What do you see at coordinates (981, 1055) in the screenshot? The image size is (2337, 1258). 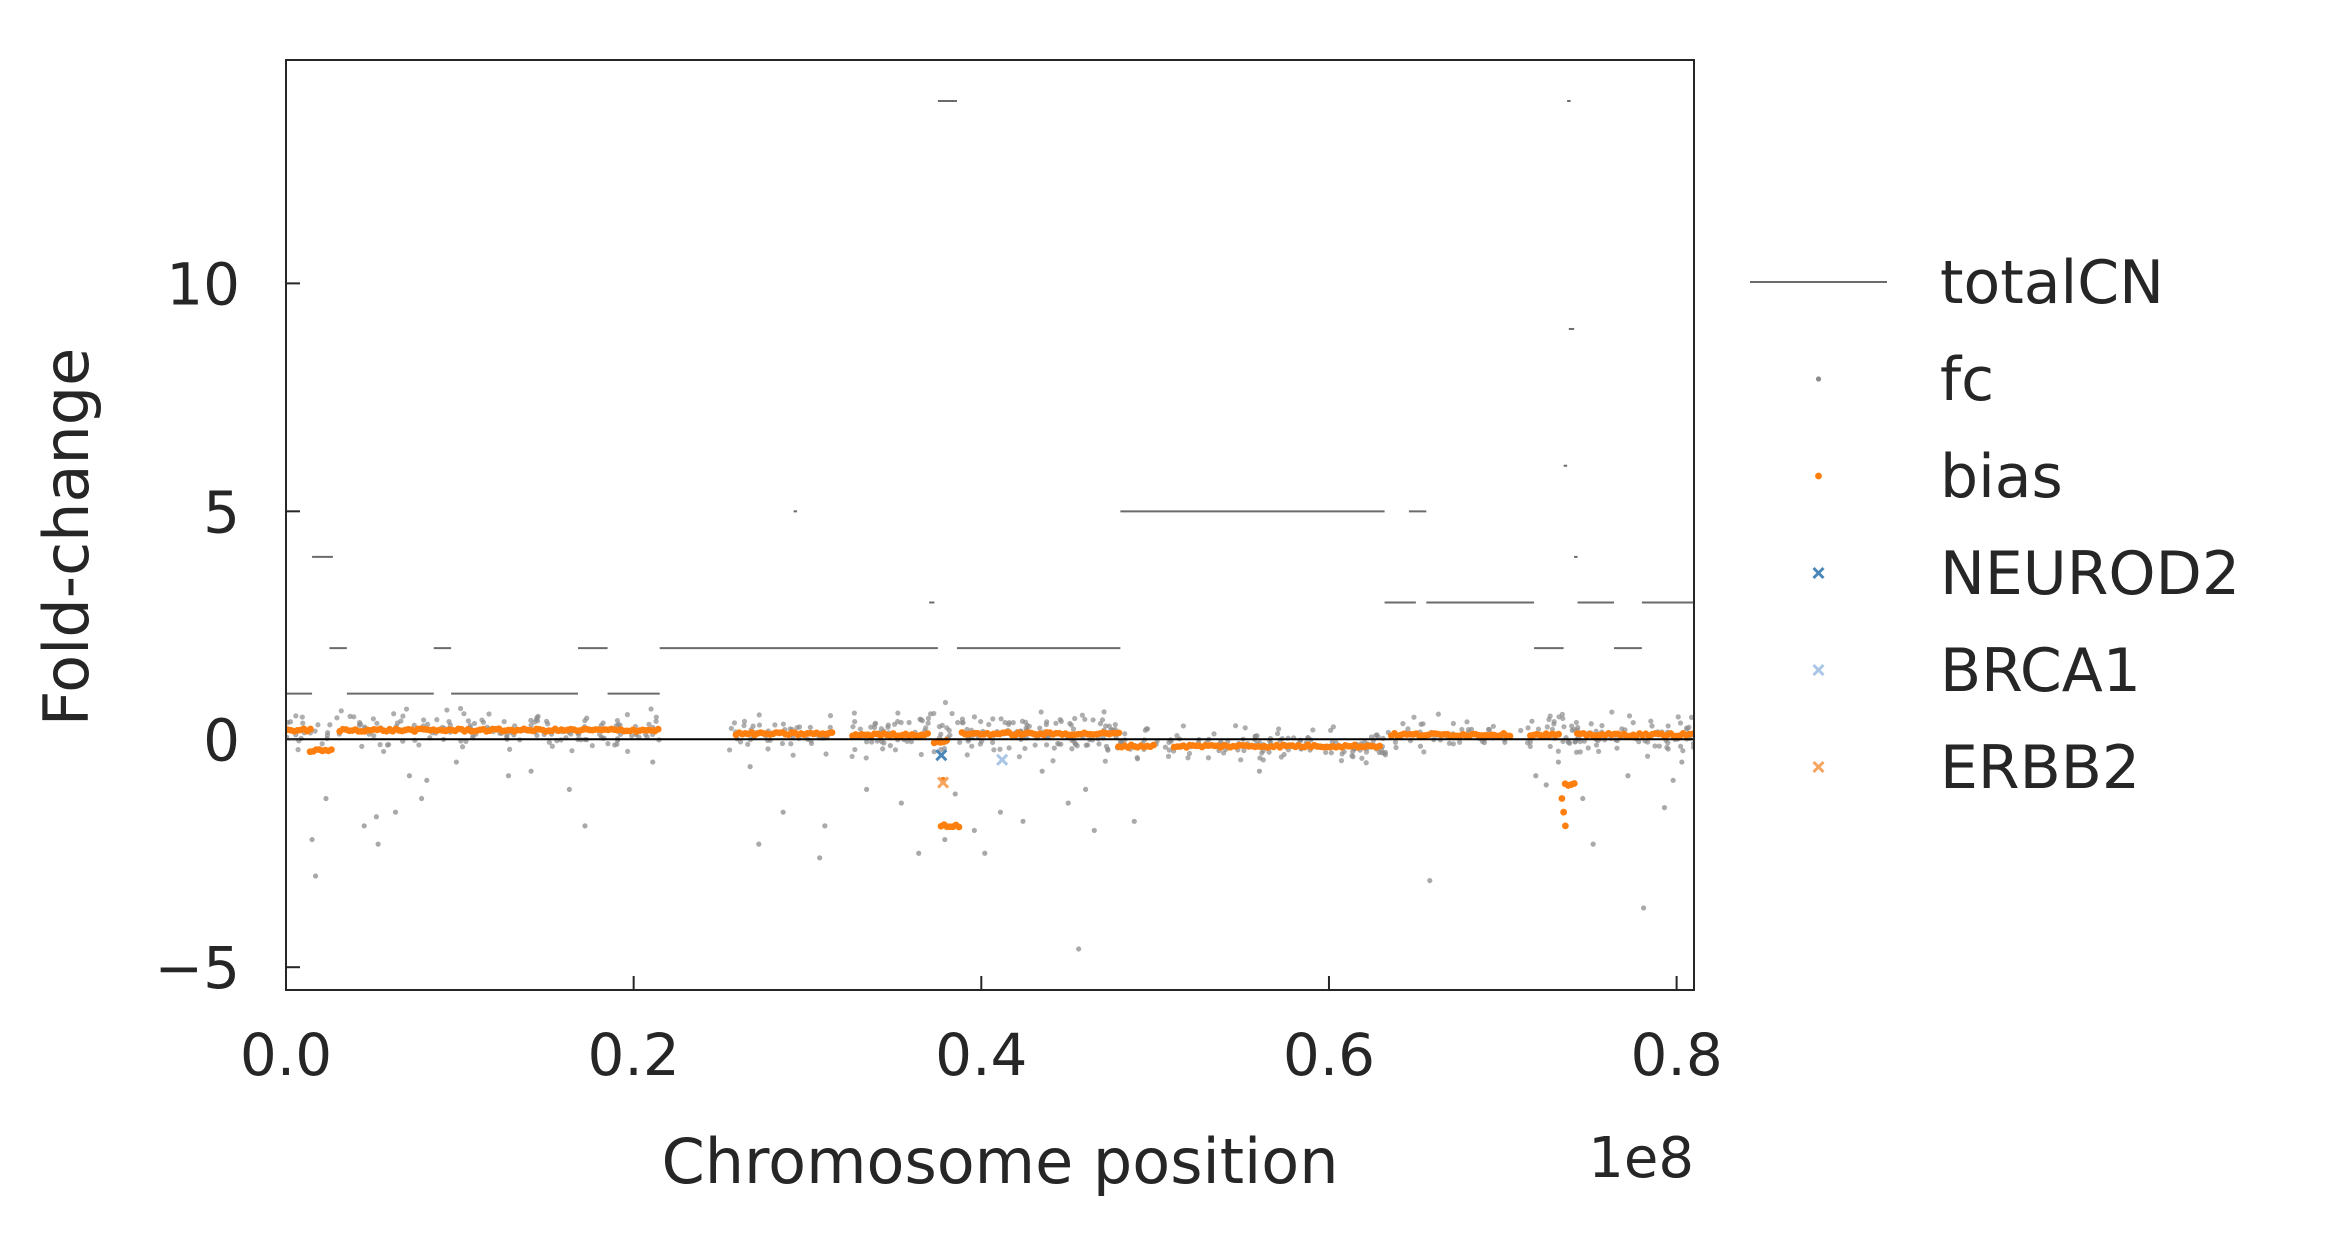 I see `x-tick-label: 0.4` at bounding box center [981, 1055].